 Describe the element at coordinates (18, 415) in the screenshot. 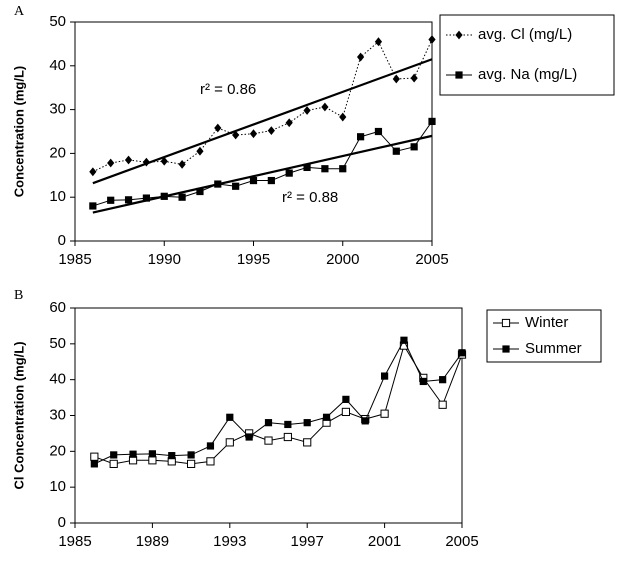

I see `y-axis-title: Cl Concentration (mg/L)` at that location.